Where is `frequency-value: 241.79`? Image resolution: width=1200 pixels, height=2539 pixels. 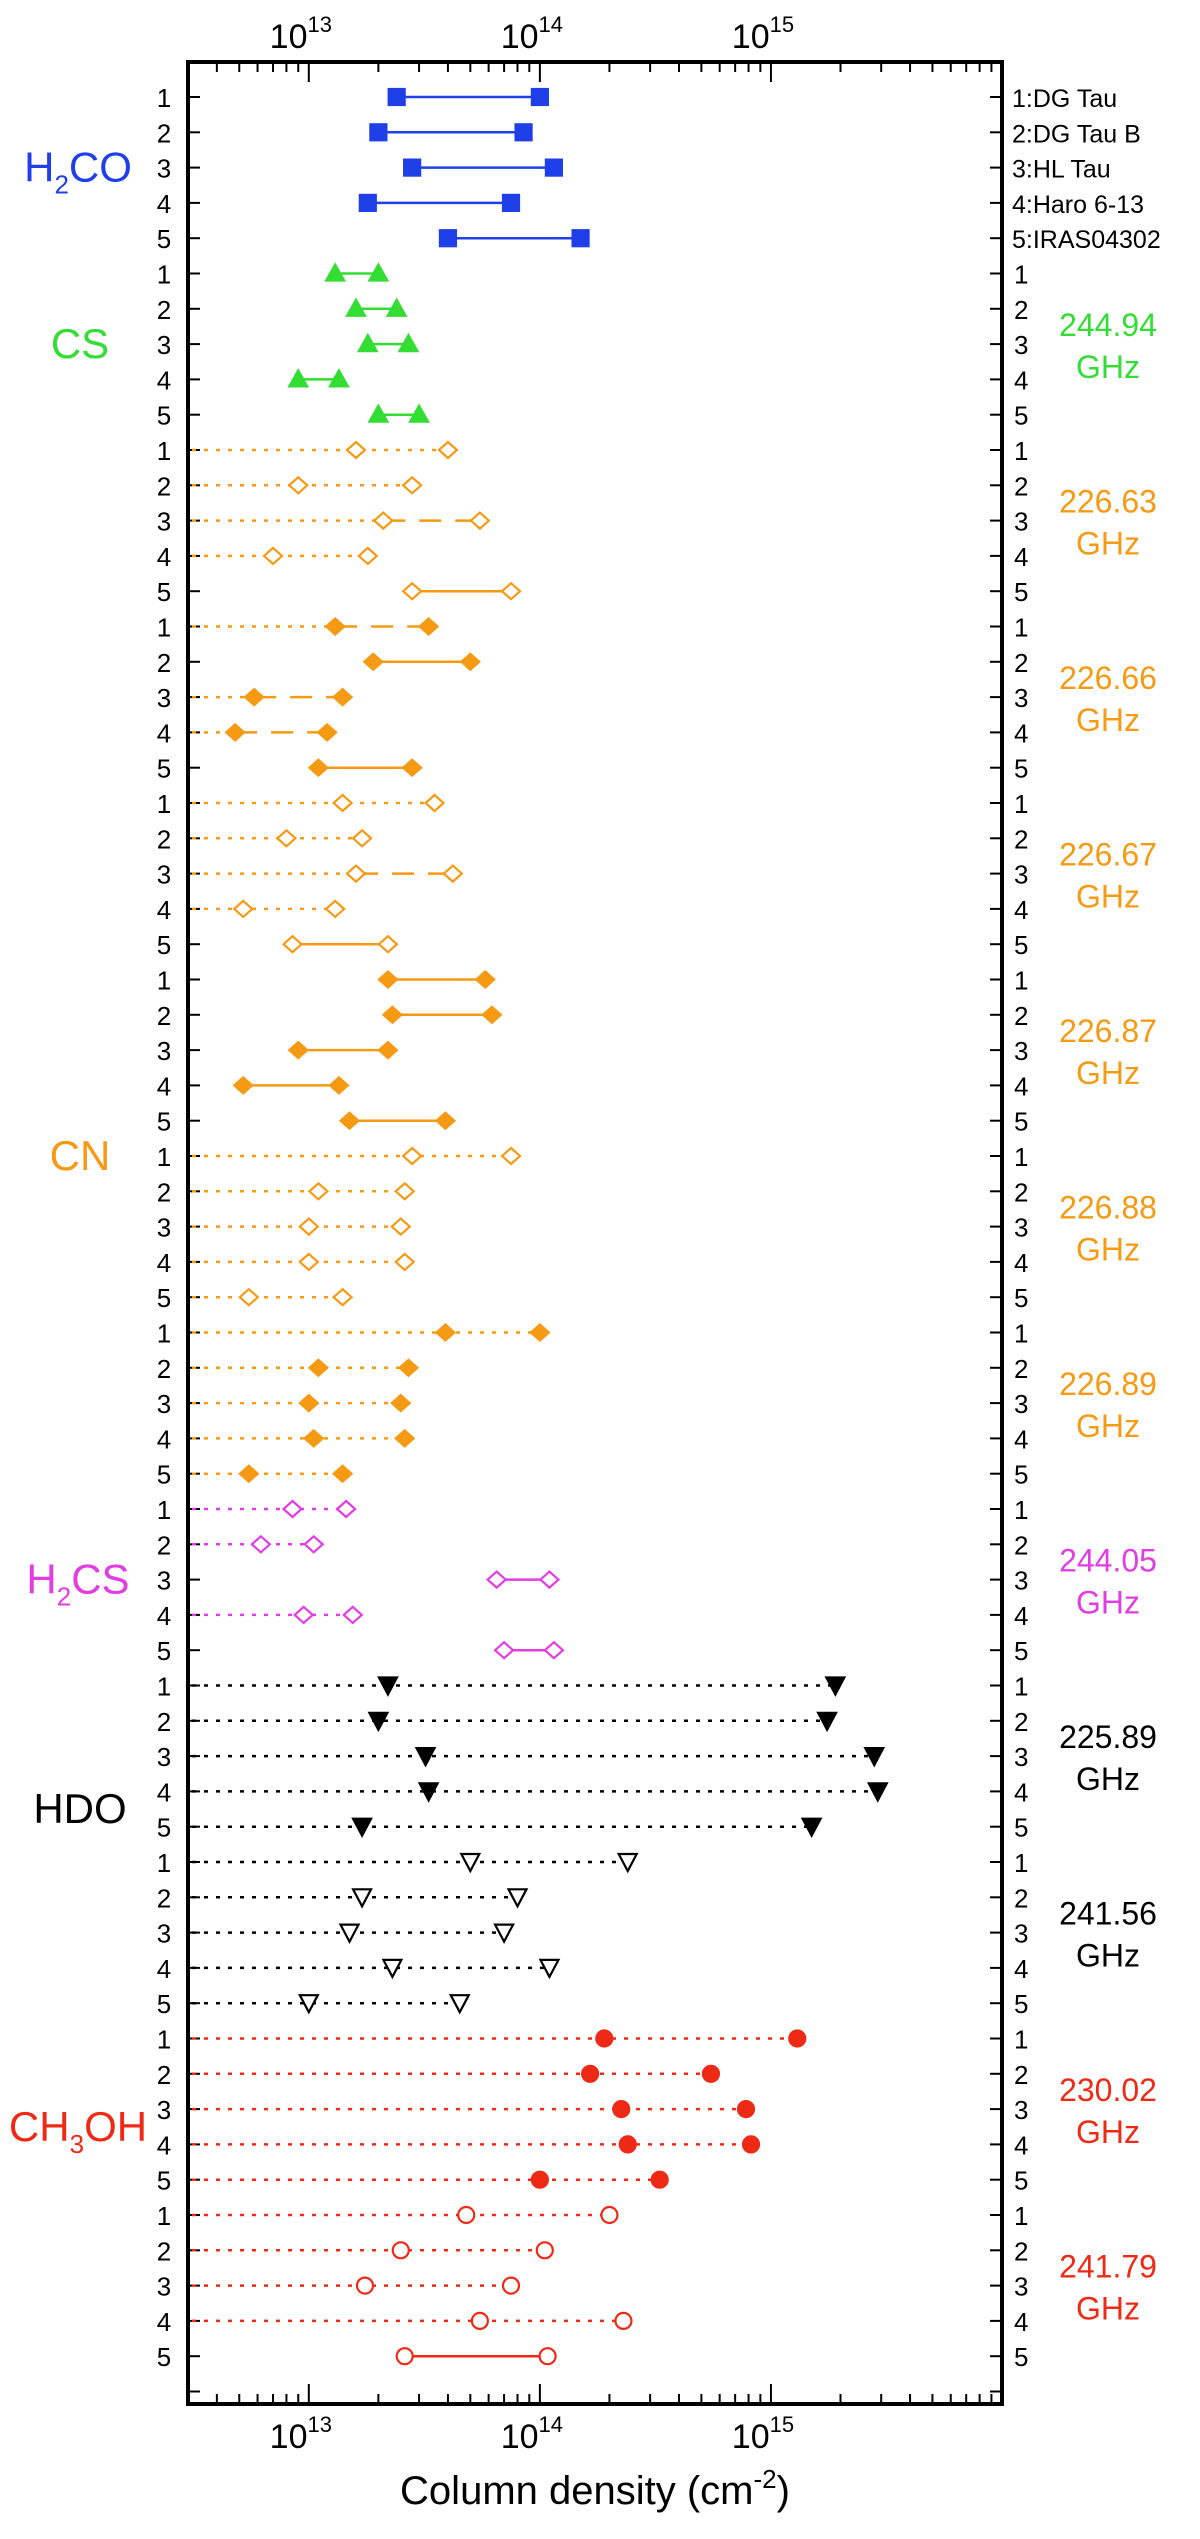 frequency-value: 241.79 is located at coordinates (1108, 2267).